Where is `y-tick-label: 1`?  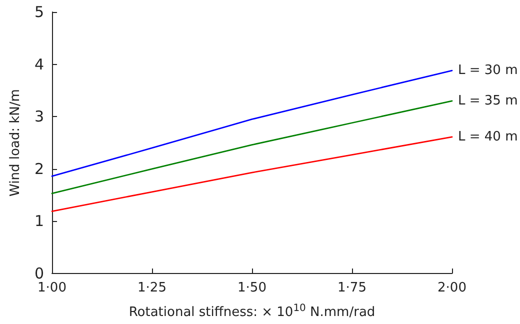
y-tick-label: 1 is located at coordinates (39, 221).